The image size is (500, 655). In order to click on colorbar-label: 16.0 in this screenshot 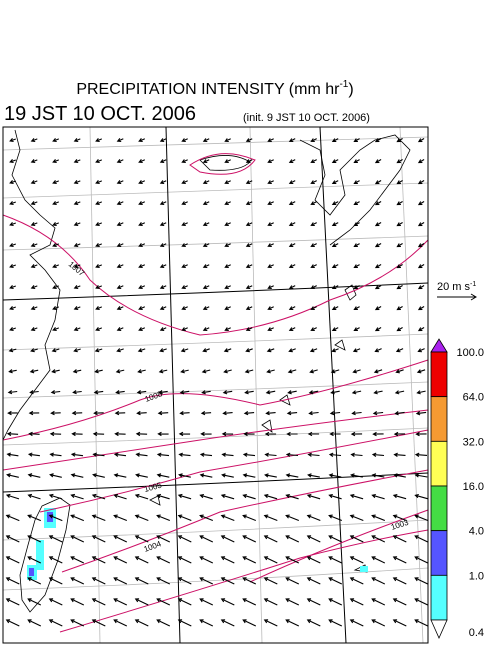, I will do `click(473, 487)`.